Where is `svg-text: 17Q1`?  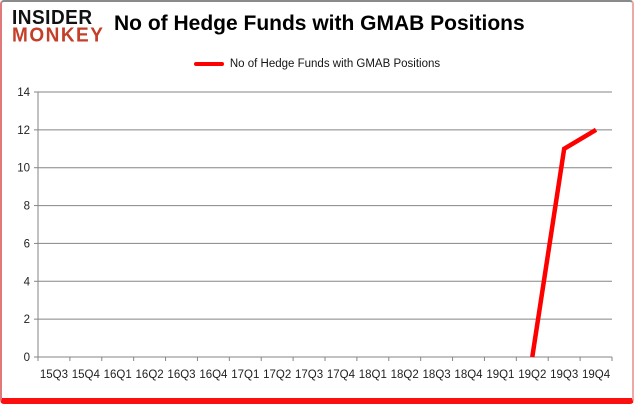 svg-text: 17Q1 is located at coordinates (245, 375).